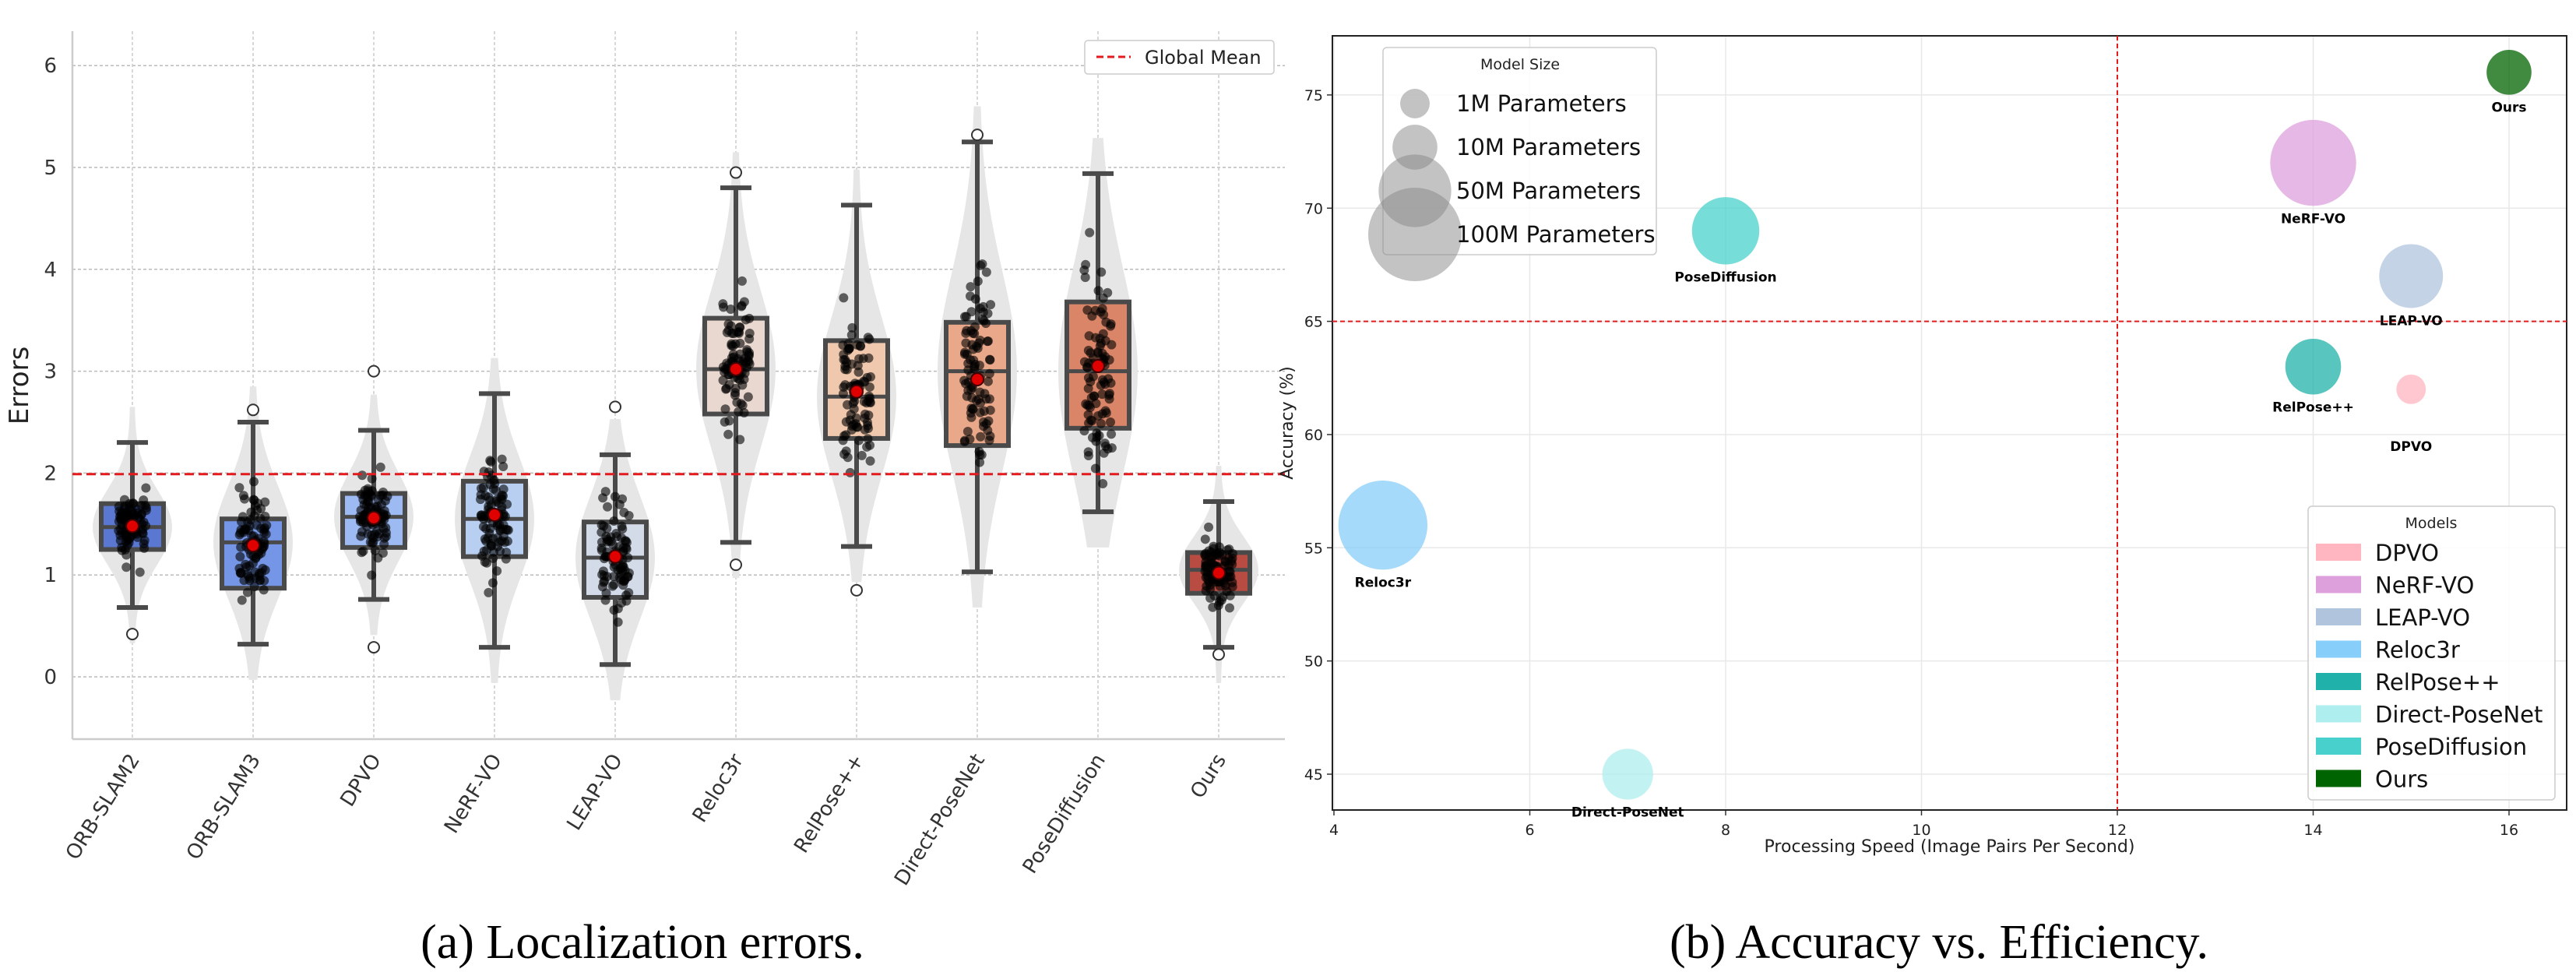  Describe the element at coordinates (1627, 774) in the screenshot. I see `bubble-direct-posenet` at that location.